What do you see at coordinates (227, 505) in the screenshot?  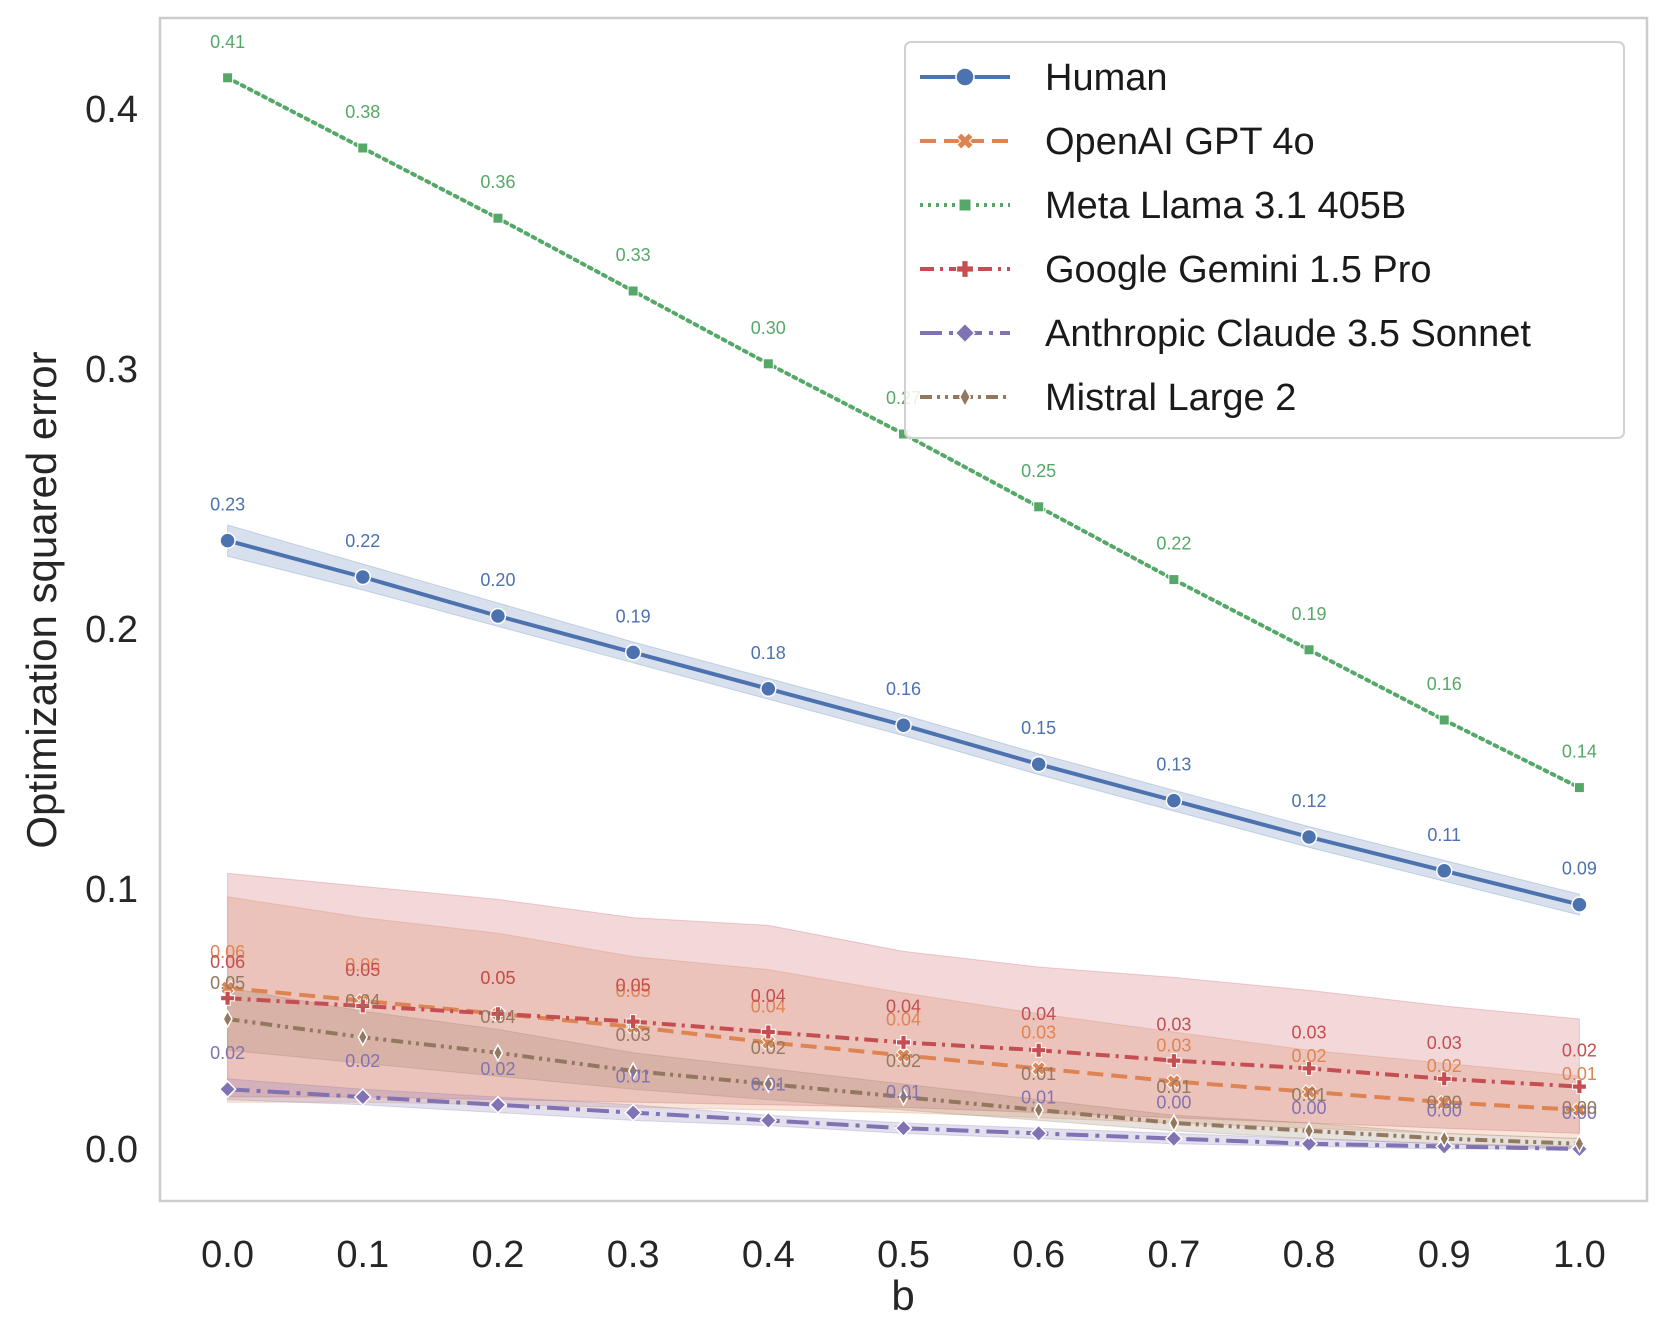 I see `data-label-human: 0.23` at bounding box center [227, 505].